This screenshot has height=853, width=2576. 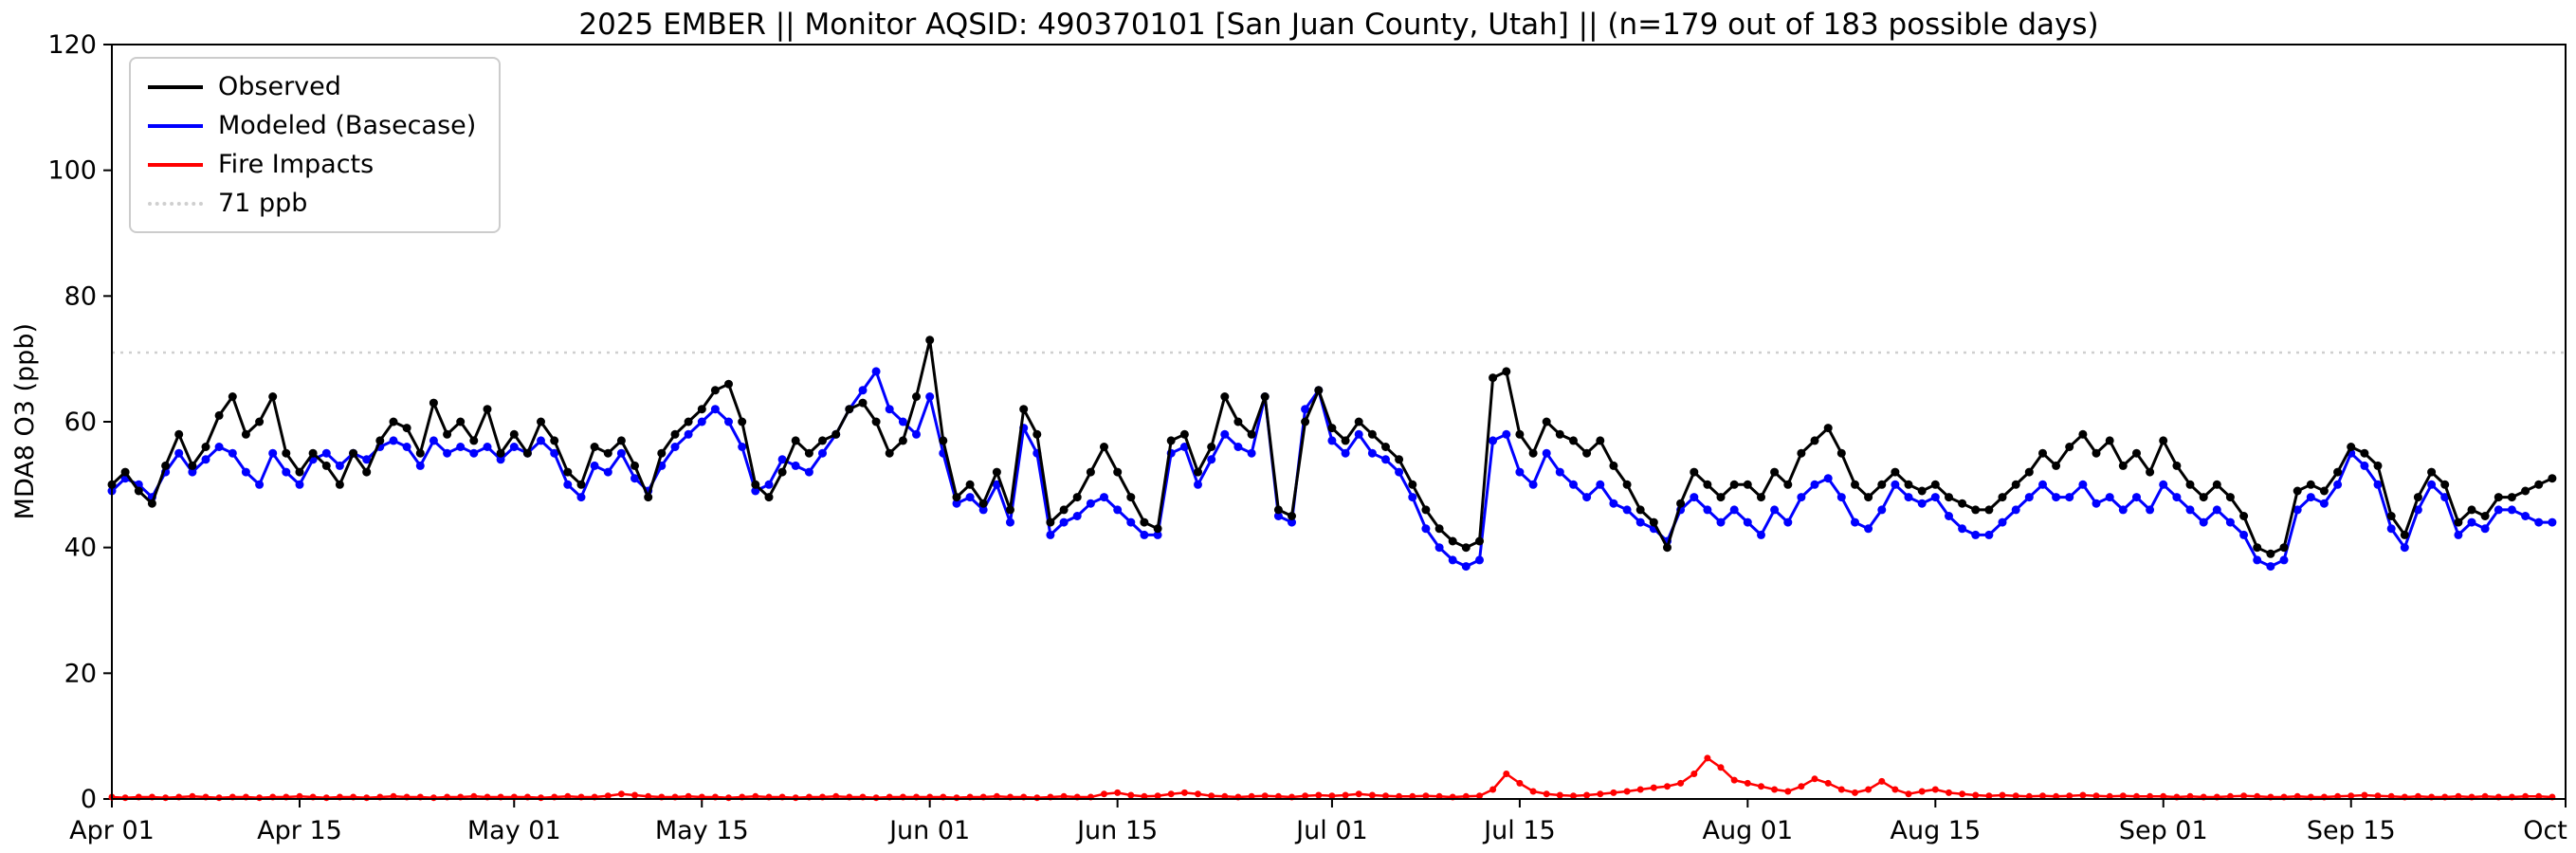 I want to click on y-tick-label: 100, so click(x=72, y=171).